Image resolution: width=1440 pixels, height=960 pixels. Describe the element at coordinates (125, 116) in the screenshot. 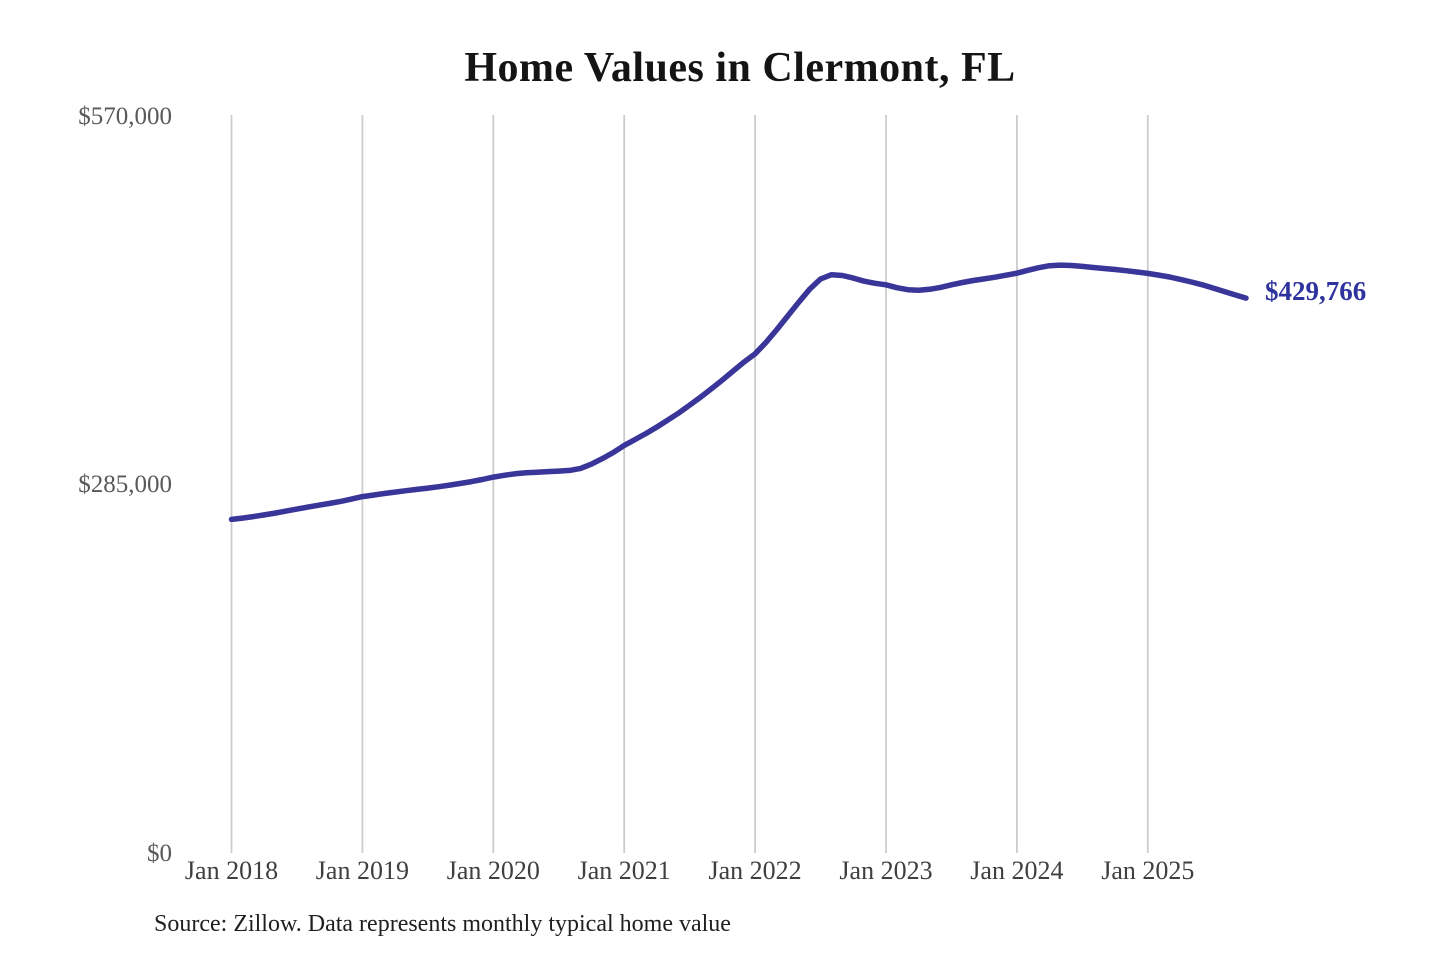

I see `y-tick-label-570000: $570,000` at that location.